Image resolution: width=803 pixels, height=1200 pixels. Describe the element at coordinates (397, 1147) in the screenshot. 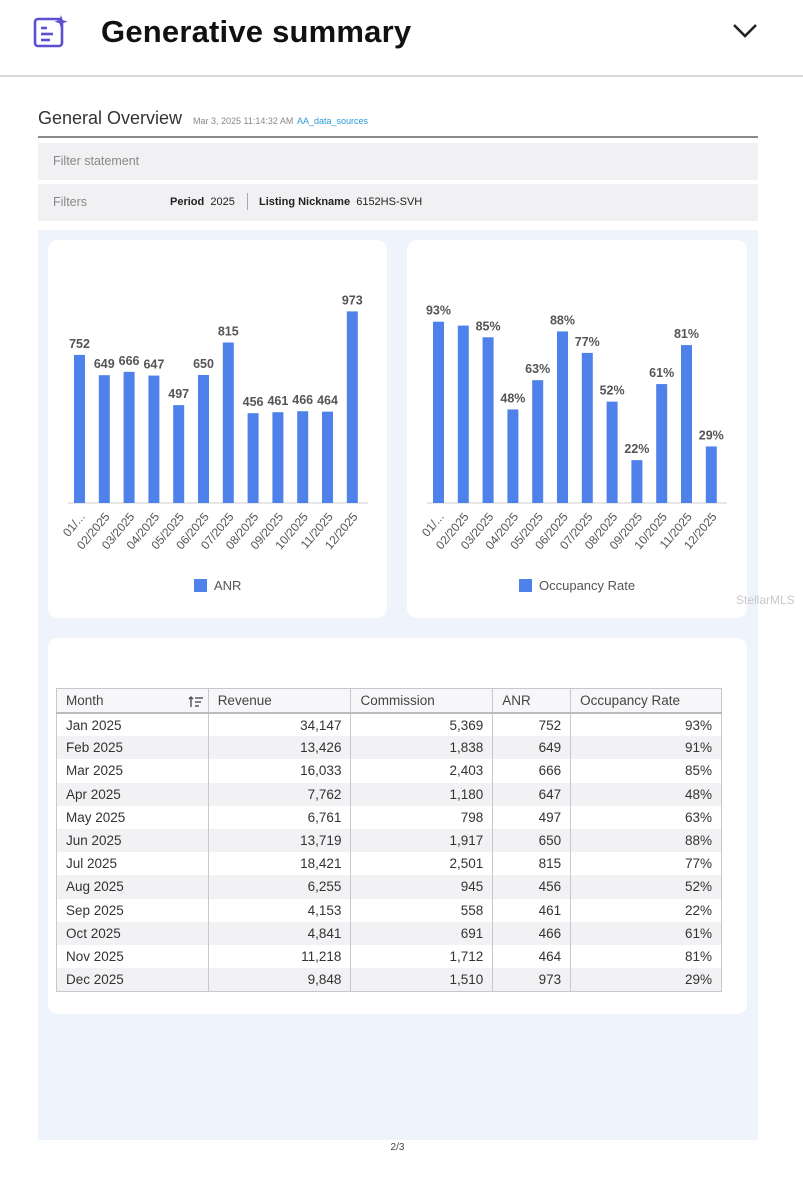

I see `page-number: 2/3` at that location.